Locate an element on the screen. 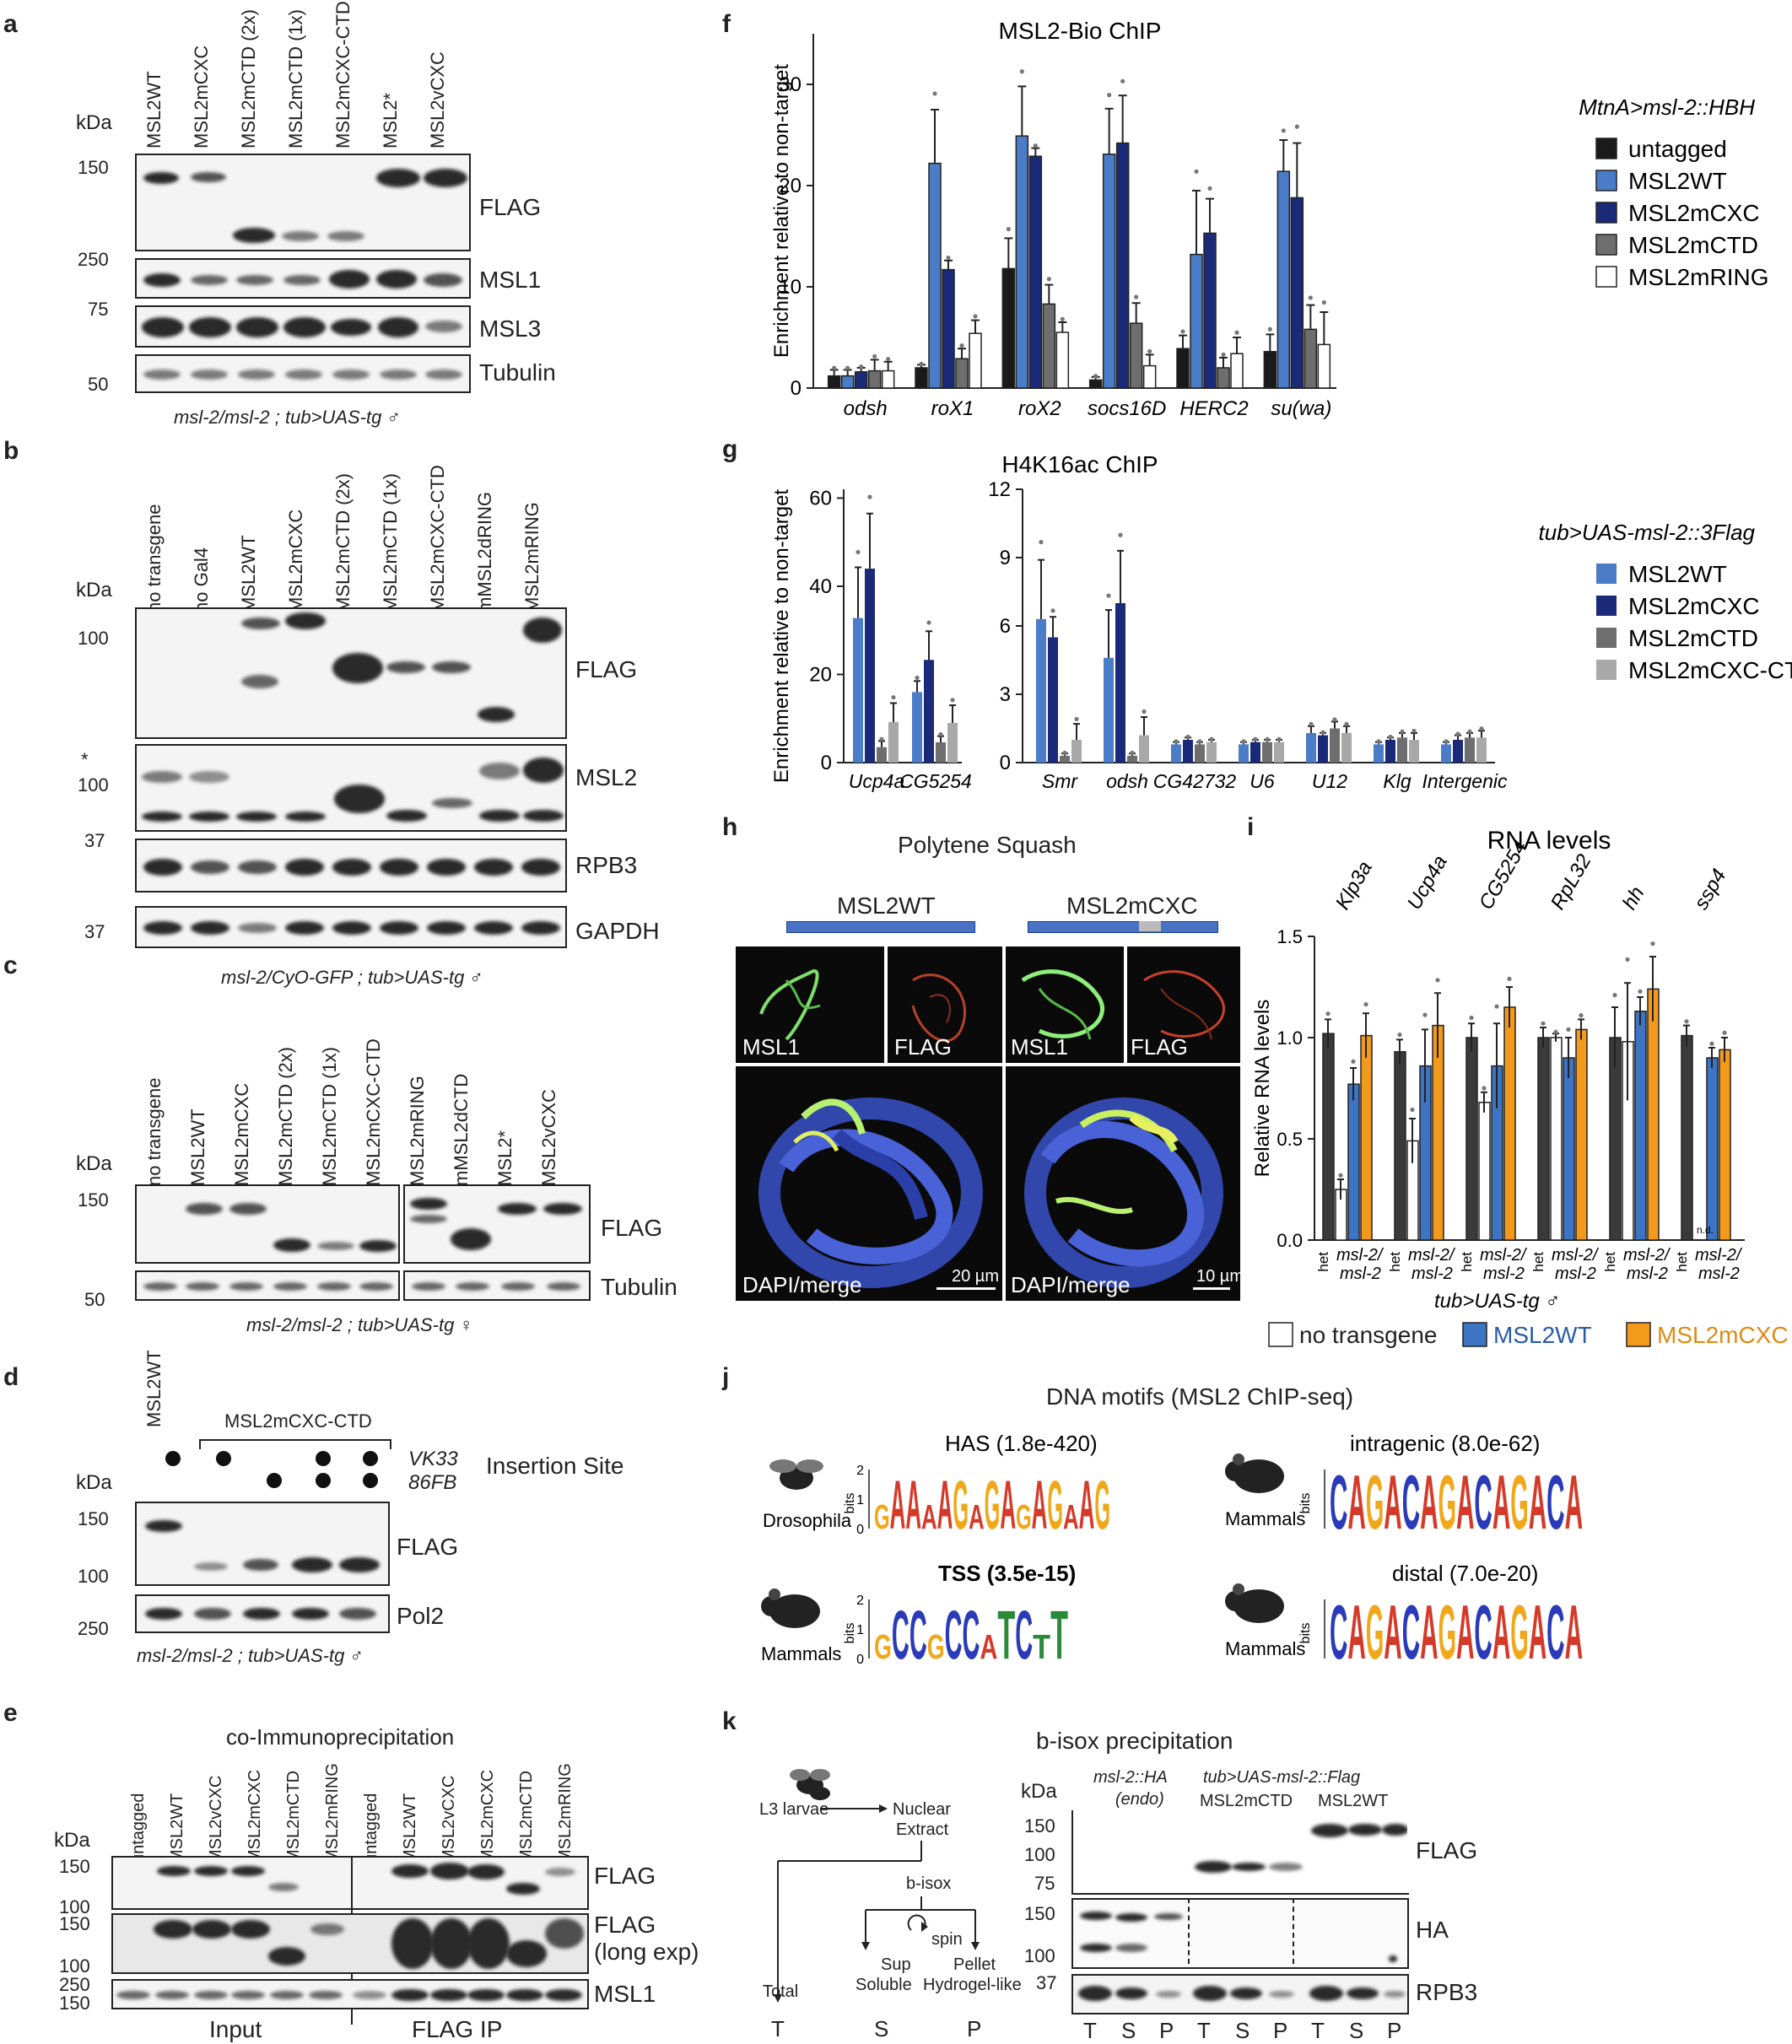  blot-e-msl1 is located at coordinates (350, 1994).